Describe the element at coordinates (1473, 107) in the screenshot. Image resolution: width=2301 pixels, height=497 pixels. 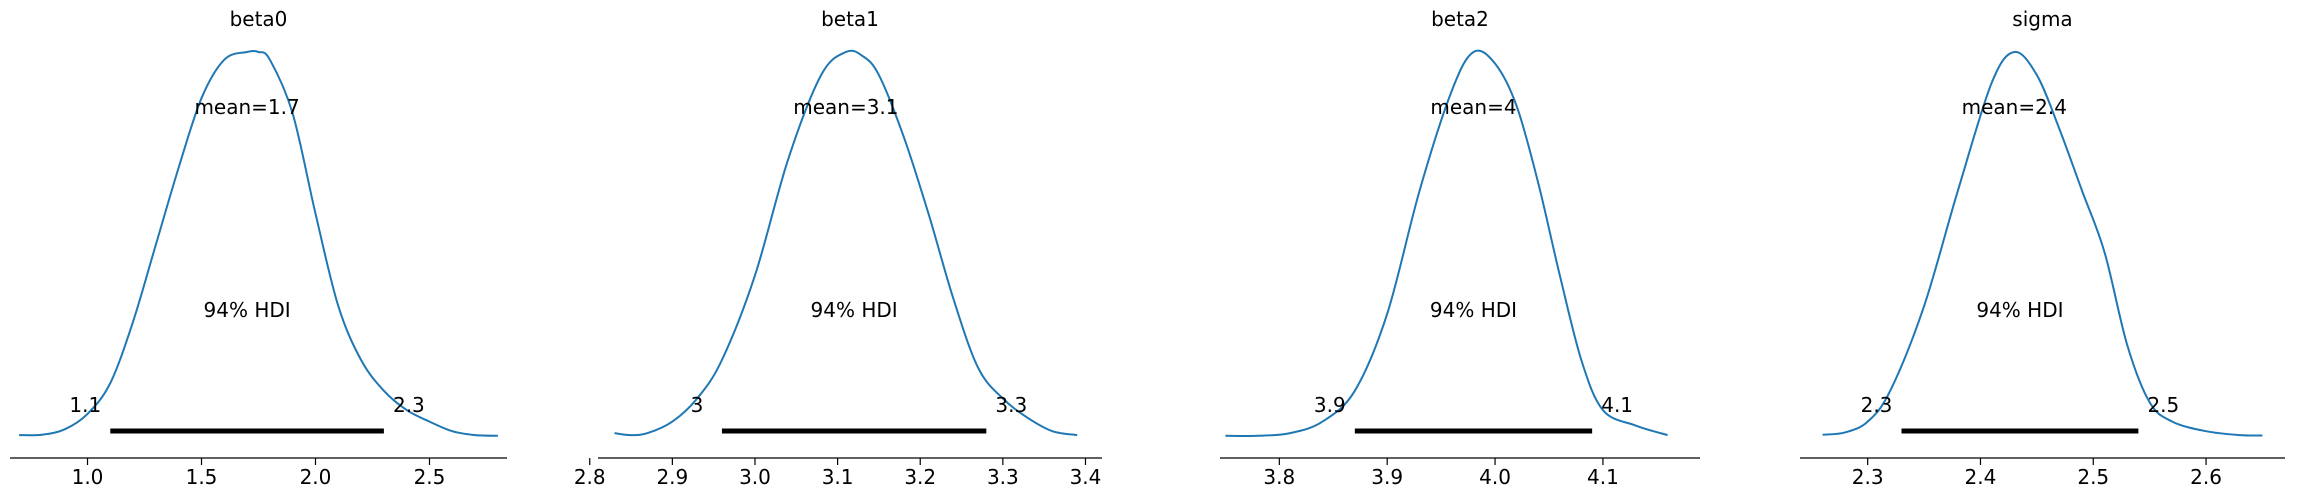
I see `mean-label-beta2: mean=4` at that location.